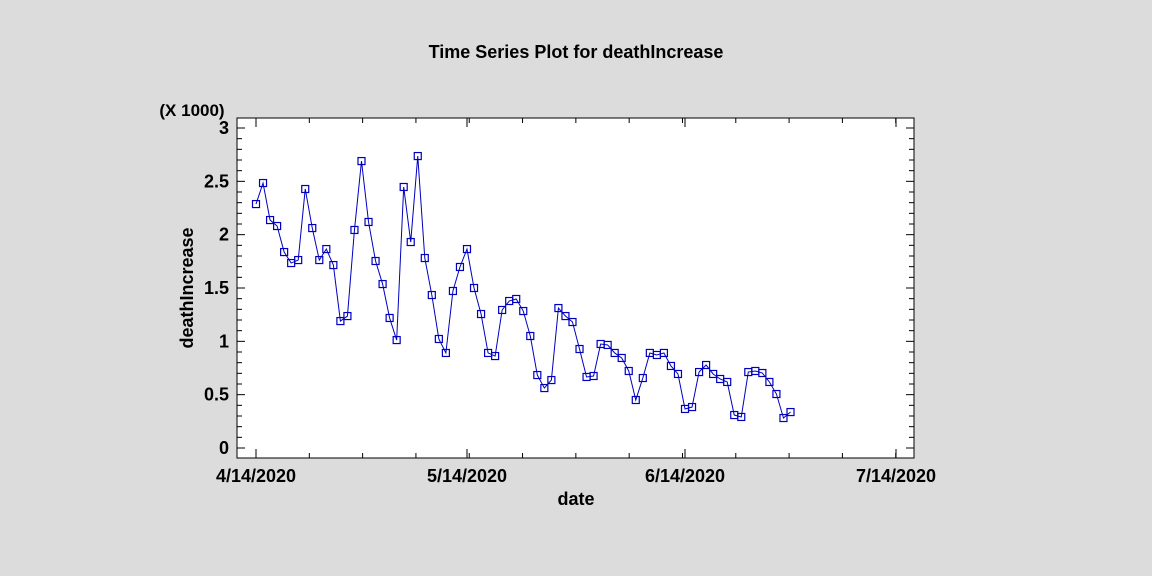 This screenshot has width=1152, height=576. What do you see at coordinates (191, 110) in the screenshot?
I see `y-multiplier-label: (X 1000)` at bounding box center [191, 110].